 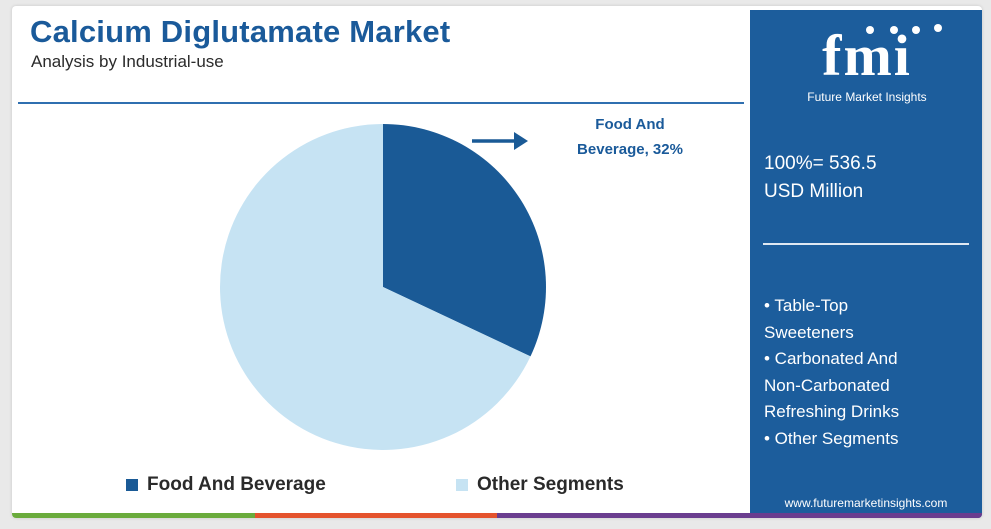 I want to click on chart-legend: Food And Beverage Other Segments, so click(x=426, y=487).